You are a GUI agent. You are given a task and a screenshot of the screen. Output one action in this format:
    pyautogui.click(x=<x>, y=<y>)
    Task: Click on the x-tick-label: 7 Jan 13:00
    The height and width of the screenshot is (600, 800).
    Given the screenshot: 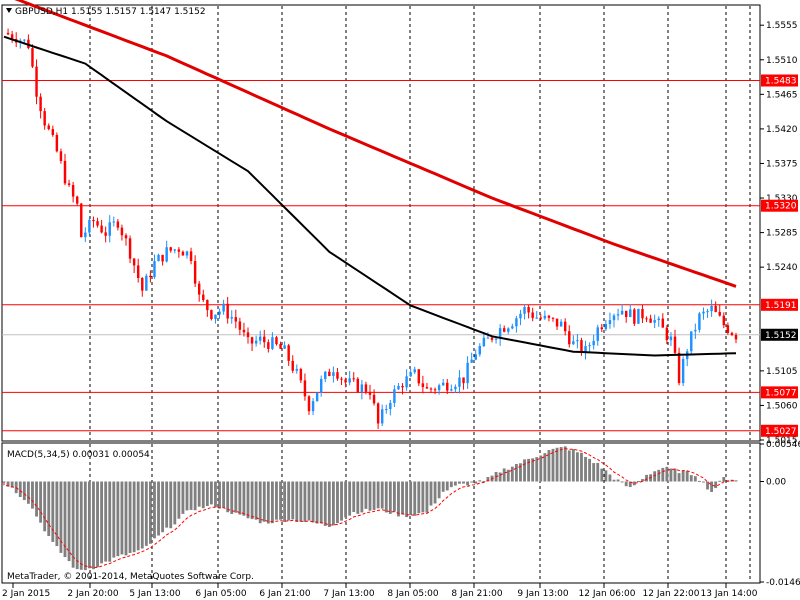 What is the action you would take?
    pyautogui.click(x=349, y=594)
    